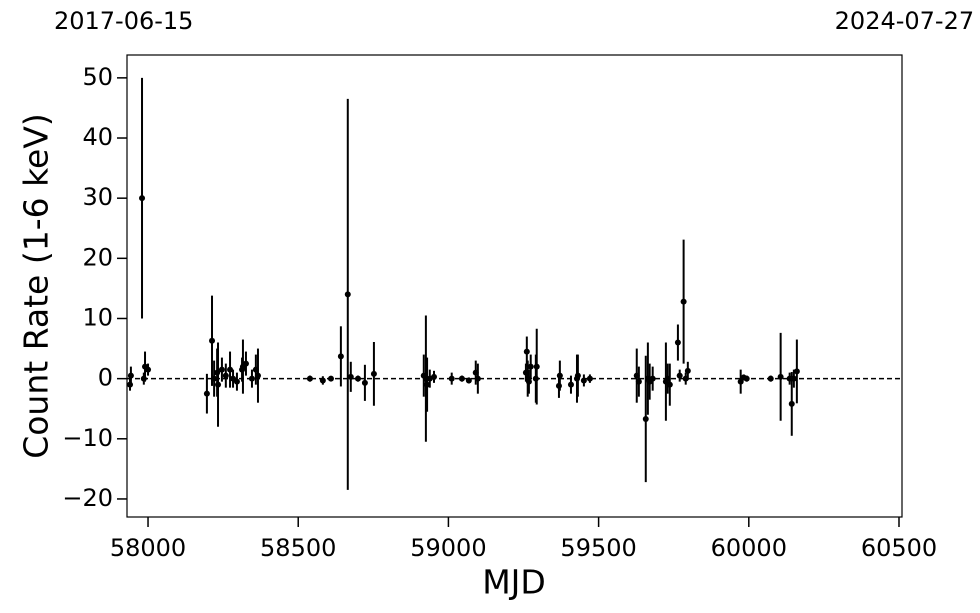  Describe the element at coordinates (97, 317) in the screenshot. I see `y-tick-label: 10` at that location.